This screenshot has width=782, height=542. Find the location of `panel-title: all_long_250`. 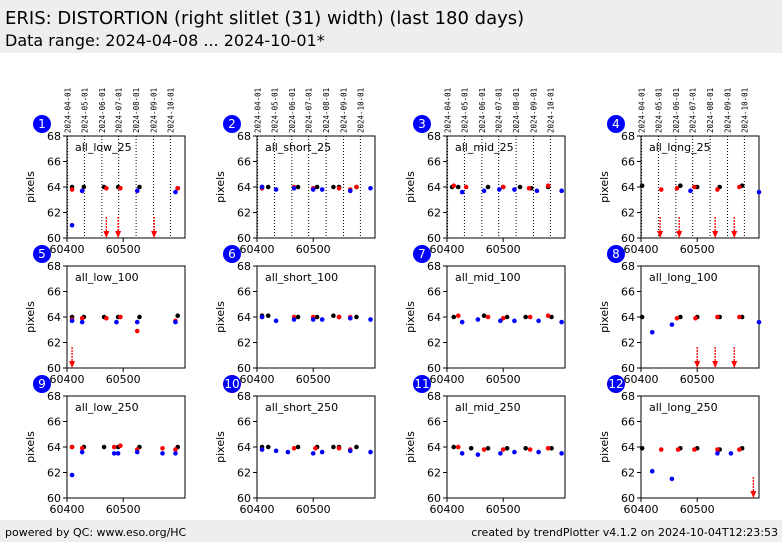

panel-title: all_long_250 is located at coordinates (683, 407).